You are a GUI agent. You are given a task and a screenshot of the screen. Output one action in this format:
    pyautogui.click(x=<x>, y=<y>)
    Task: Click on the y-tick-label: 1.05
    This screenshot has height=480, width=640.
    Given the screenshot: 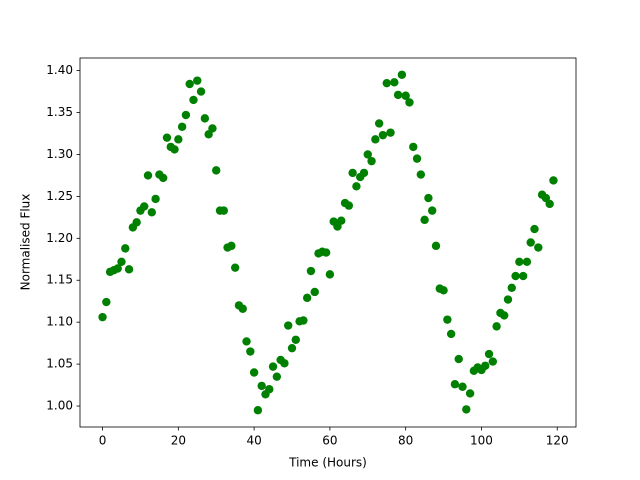 What is the action you would take?
    pyautogui.click(x=59, y=364)
    